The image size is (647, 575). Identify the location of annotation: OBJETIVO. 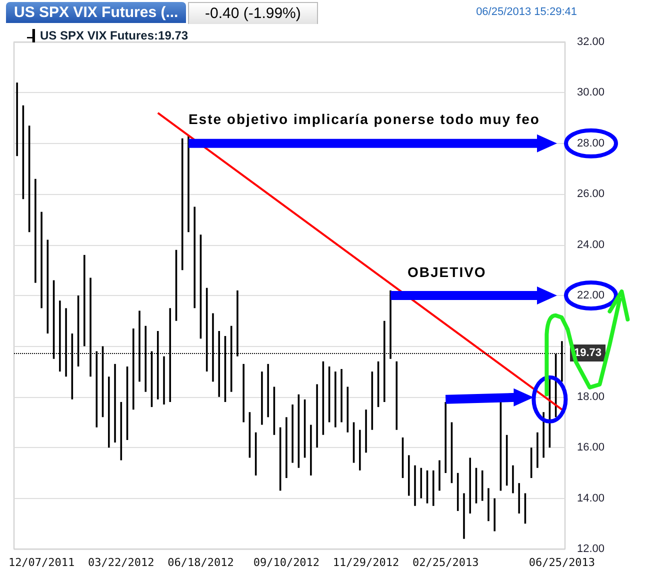
(447, 272).